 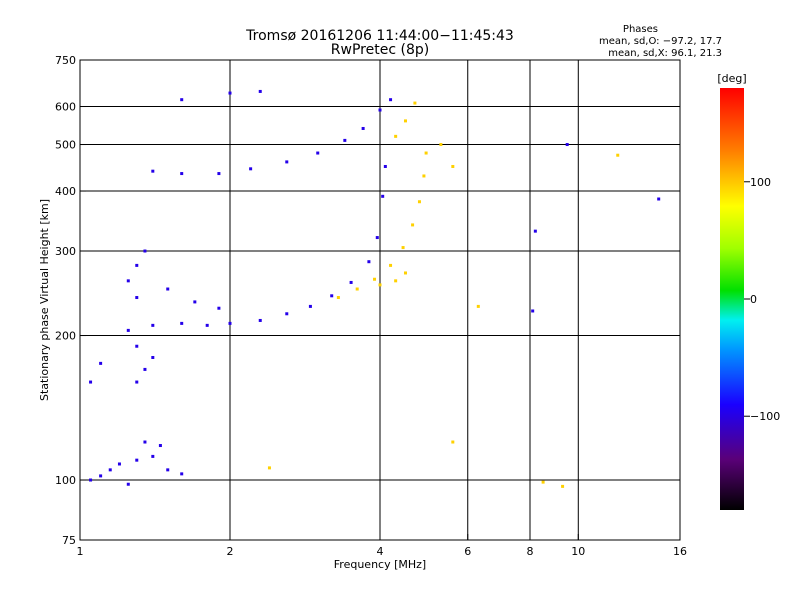 I want to click on colorbar-tick-label: 100, so click(x=760, y=182).